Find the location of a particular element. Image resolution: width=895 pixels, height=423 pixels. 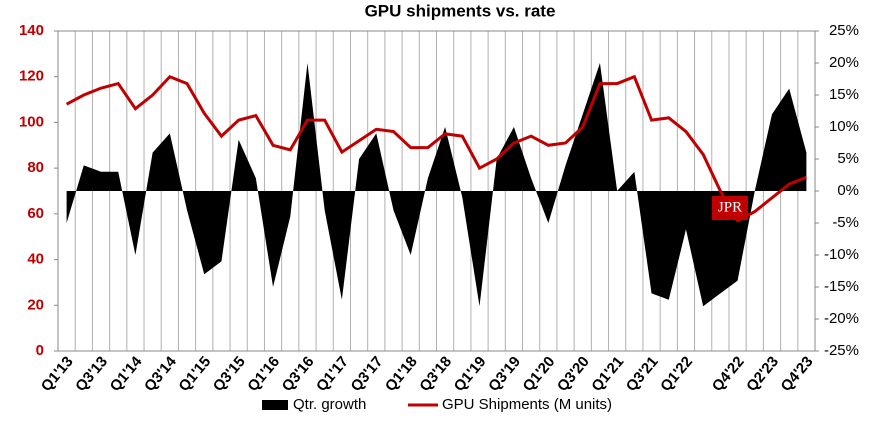

x-tick-label: Q2'23 is located at coordinates (762, 374).